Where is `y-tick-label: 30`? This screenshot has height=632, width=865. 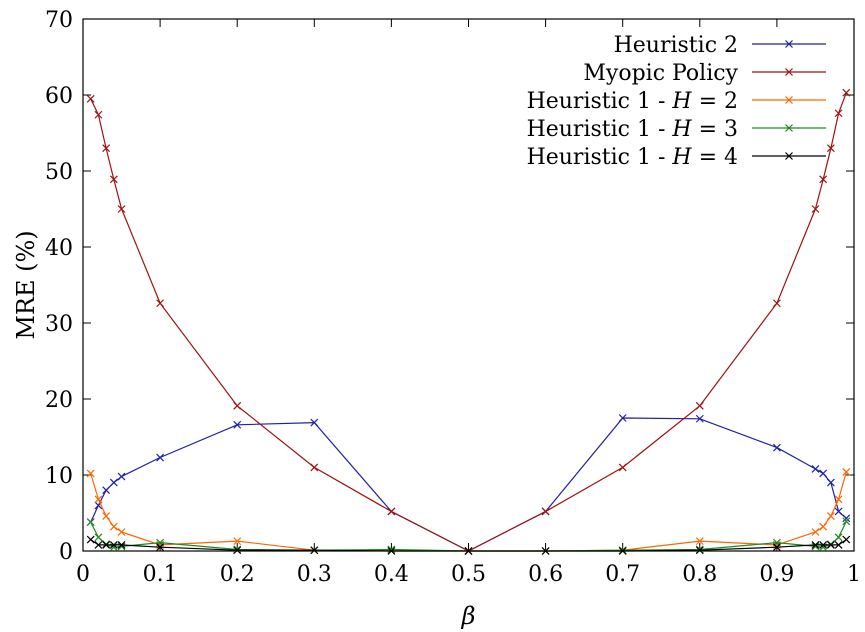
y-tick-label: 30 is located at coordinates (59, 324).